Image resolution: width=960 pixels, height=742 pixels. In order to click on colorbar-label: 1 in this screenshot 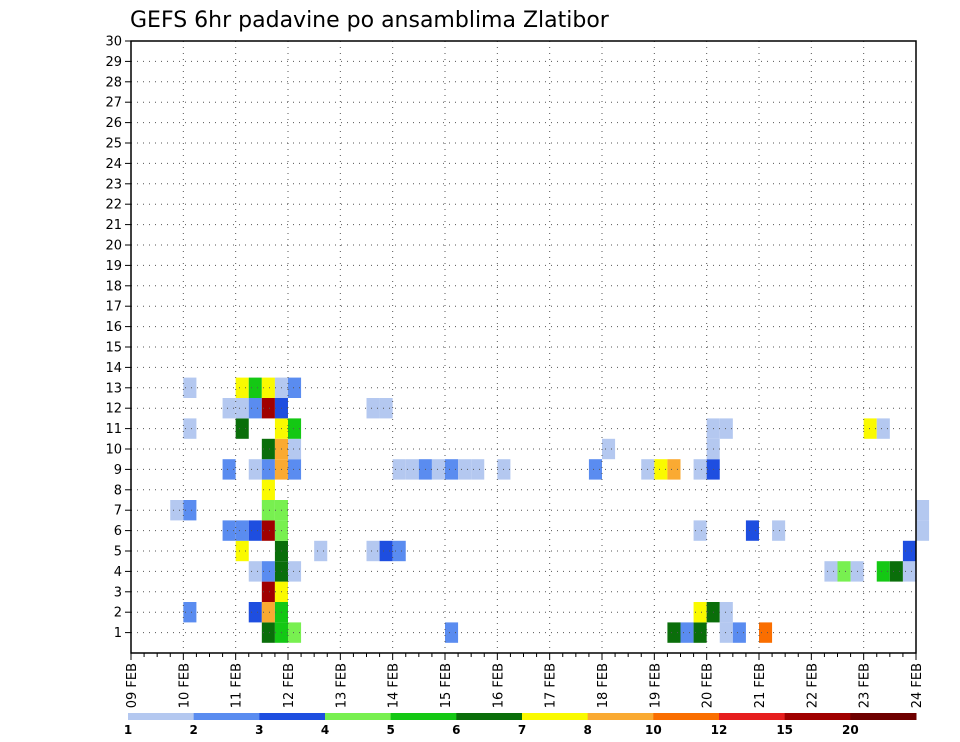, I will do `click(128, 730)`.